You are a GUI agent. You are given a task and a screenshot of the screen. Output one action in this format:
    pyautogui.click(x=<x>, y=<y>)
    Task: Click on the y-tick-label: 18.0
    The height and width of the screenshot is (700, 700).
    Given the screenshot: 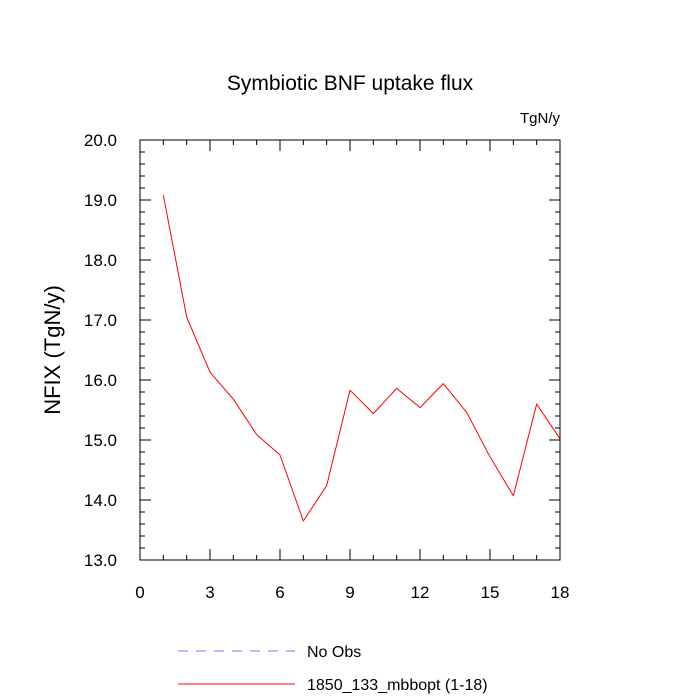 What is the action you would take?
    pyautogui.click(x=100, y=260)
    